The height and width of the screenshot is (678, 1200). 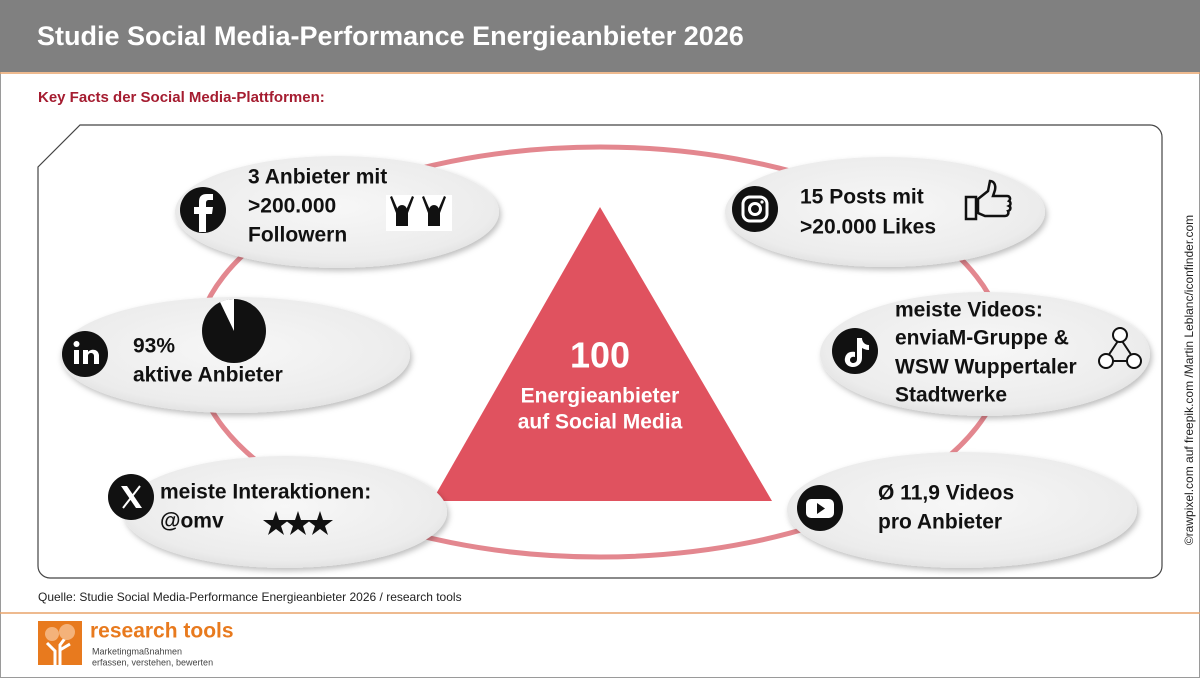 What do you see at coordinates (297, 235) in the screenshot?
I see `fact-line: Followern` at bounding box center [297, 235].